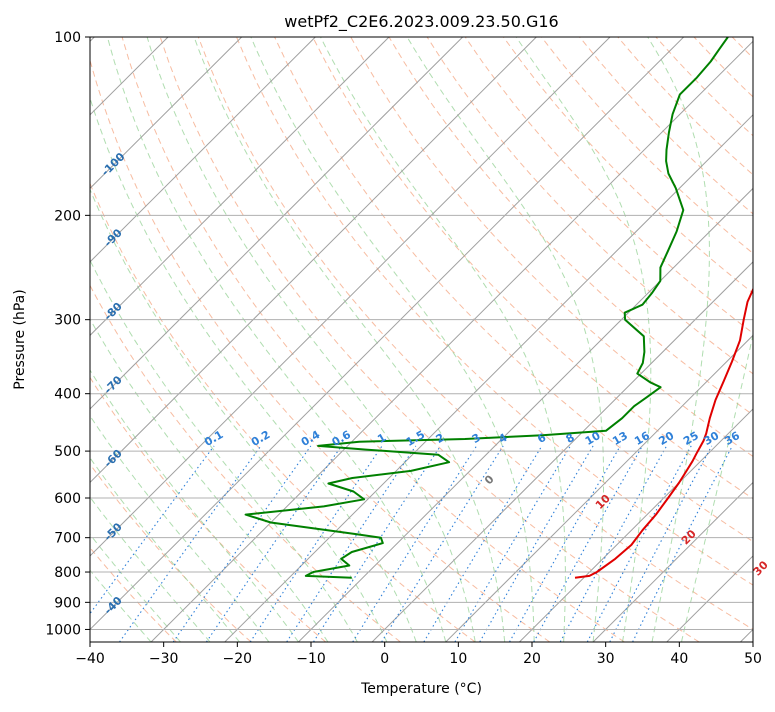 The image size is (775, 712). I want to click on x-tick-label: −10, so click(311, 659).